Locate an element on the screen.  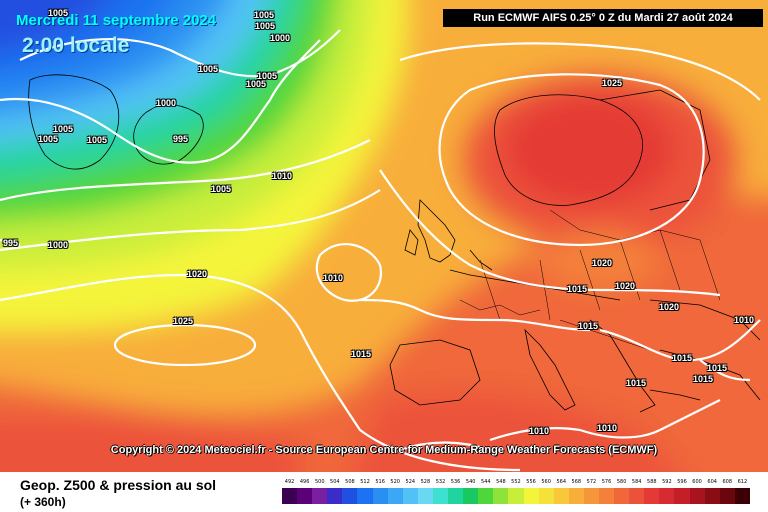
scale-value-label: 564 is located at coordinates (561, 482).